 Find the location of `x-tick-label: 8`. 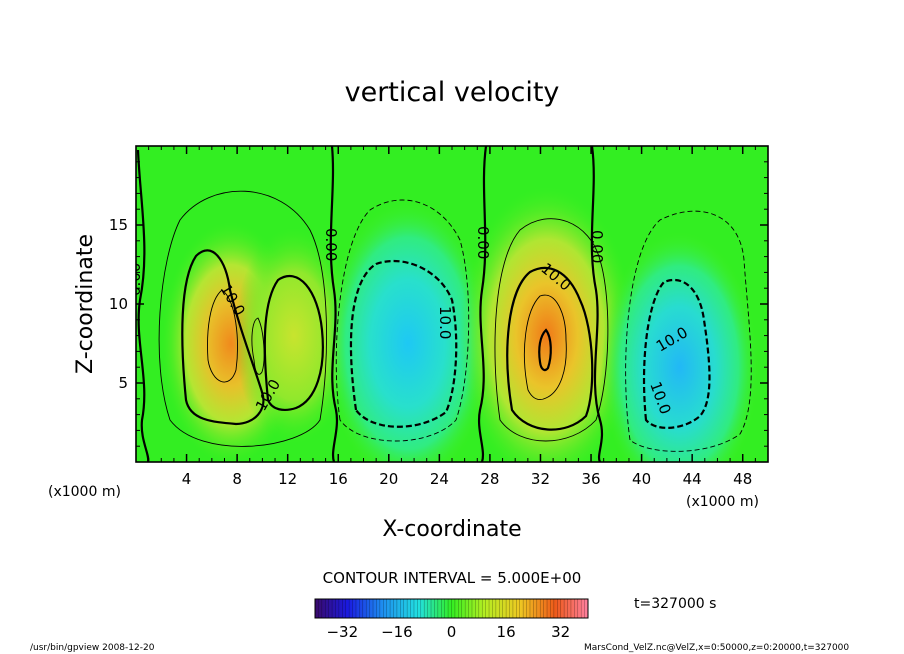

x-tick-label: 8 is located at coordinates (237, 479).